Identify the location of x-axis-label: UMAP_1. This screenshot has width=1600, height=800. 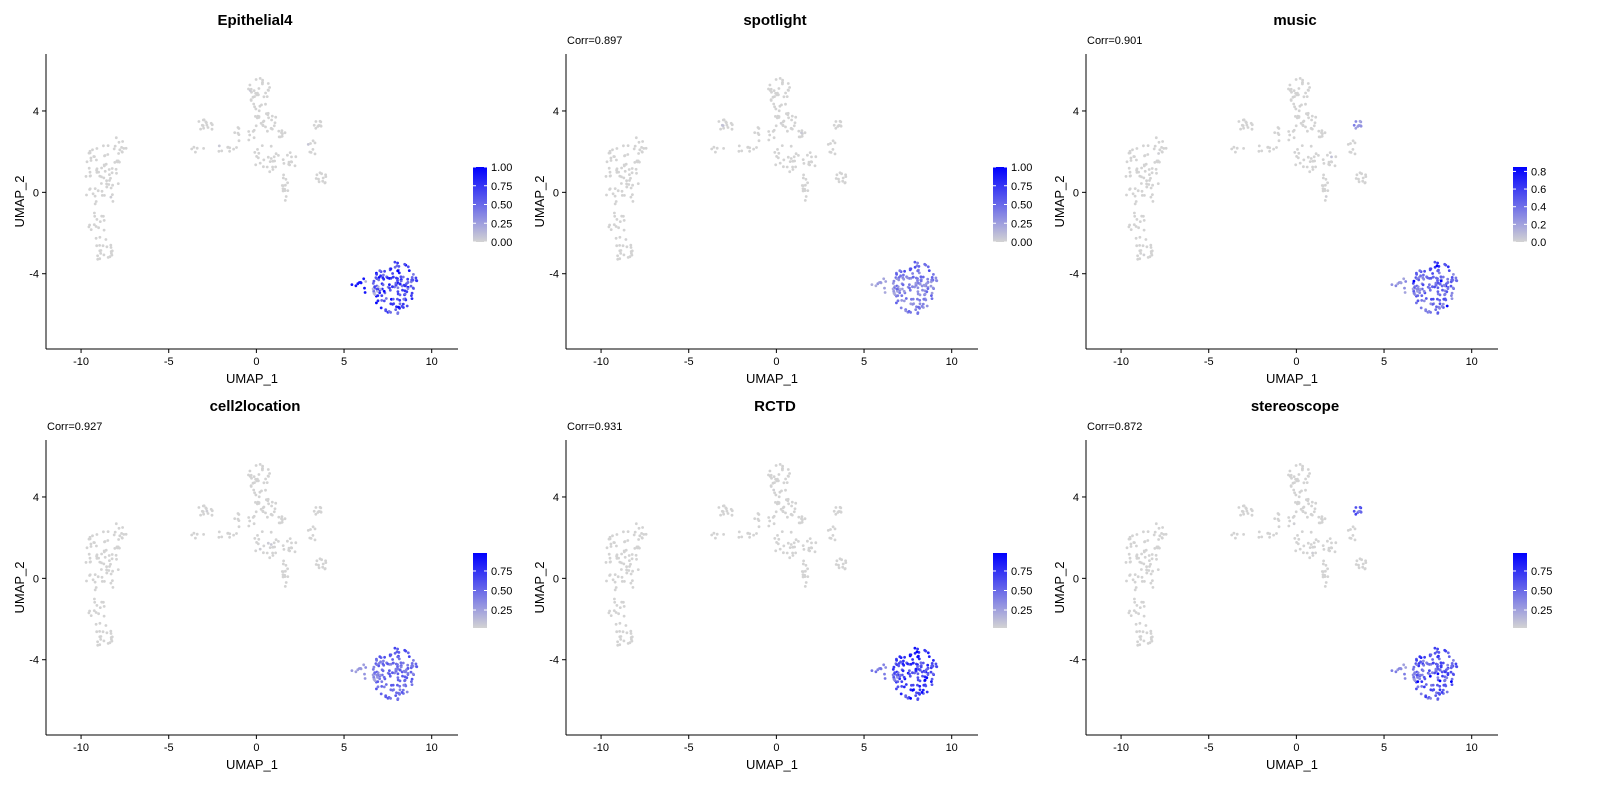
(772, 378).